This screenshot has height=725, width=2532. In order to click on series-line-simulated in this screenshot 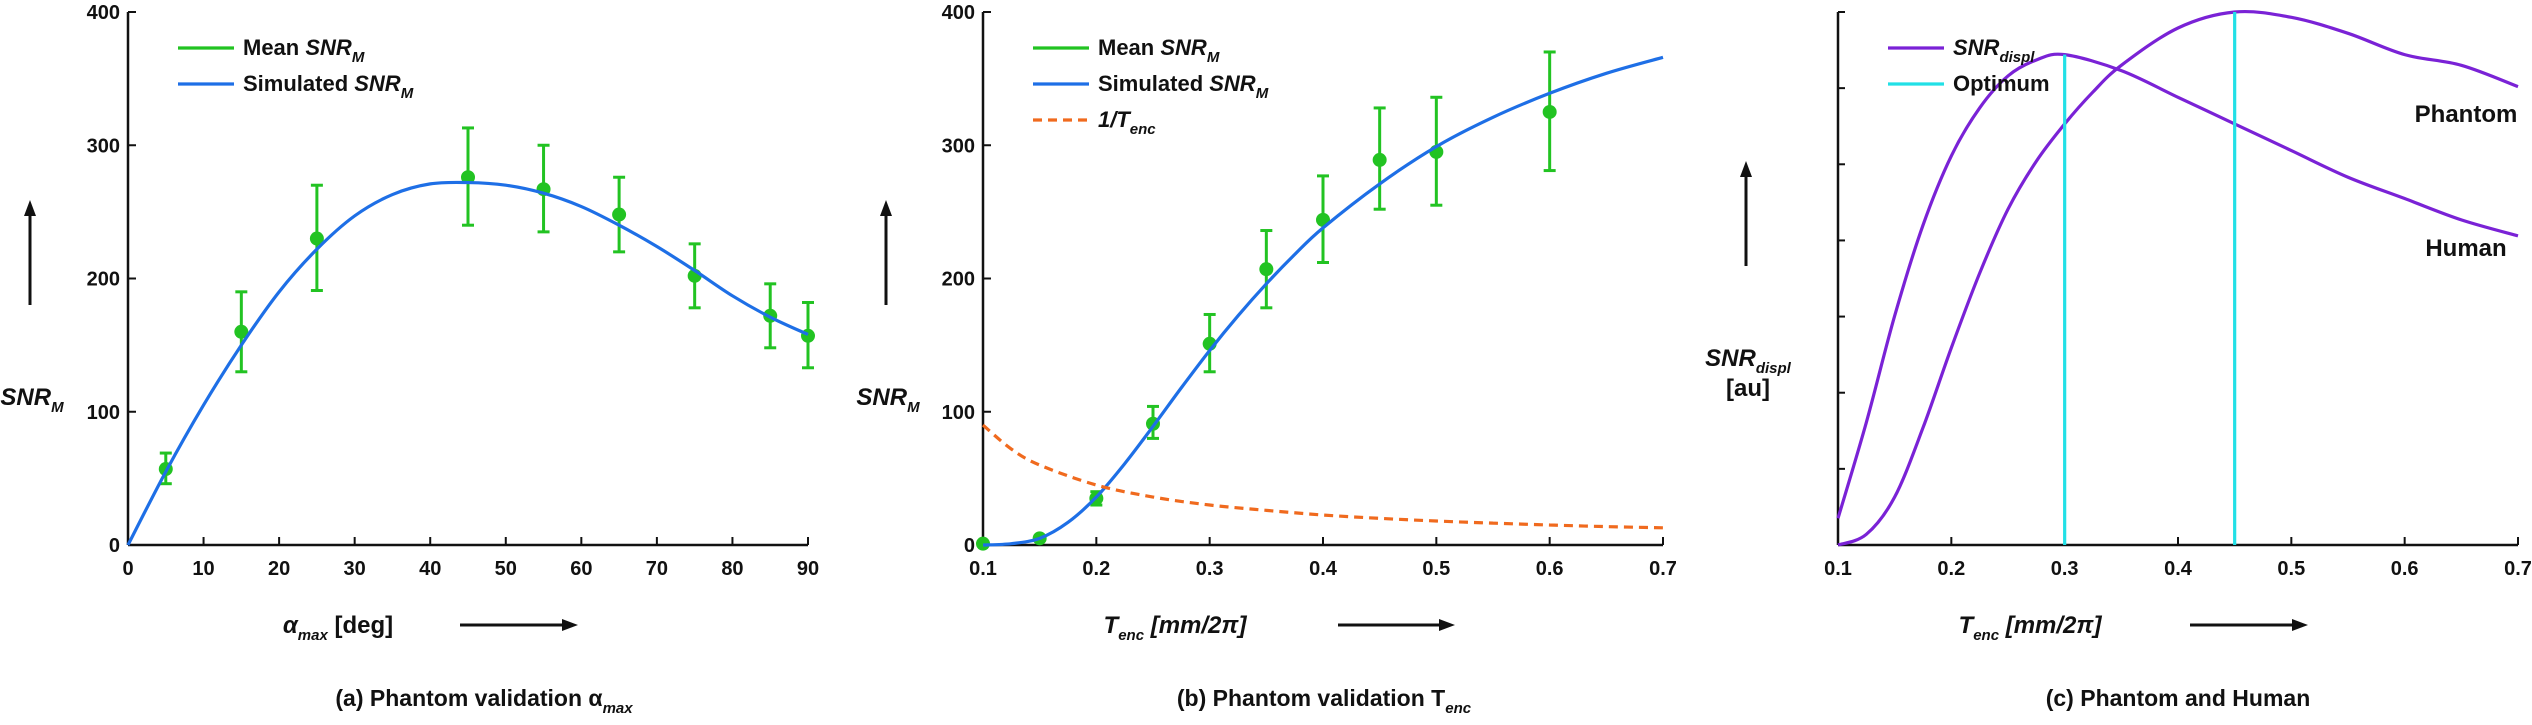, I will do `click(467, 363)`.